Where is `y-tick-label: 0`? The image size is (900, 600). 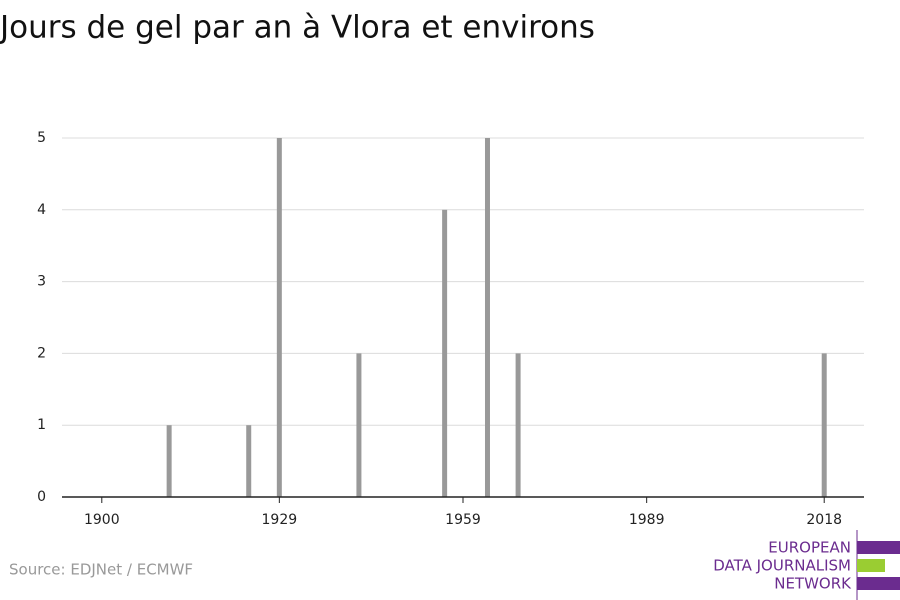 y-tick-label: 0 is located at coordinates (41, 497).